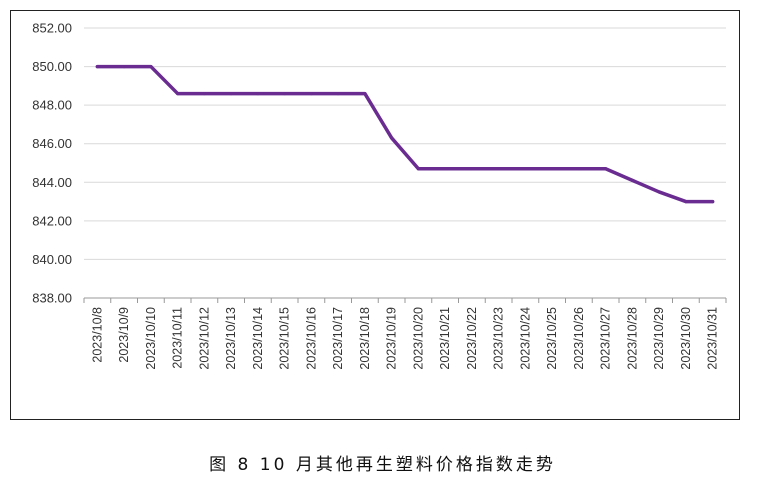 Image resolution: width=765 pixels, height=485 pixels. Describe the element at coordinates (392, 338) in the screenshot. I see `x-tick-label: 2023/10/19` at that location.